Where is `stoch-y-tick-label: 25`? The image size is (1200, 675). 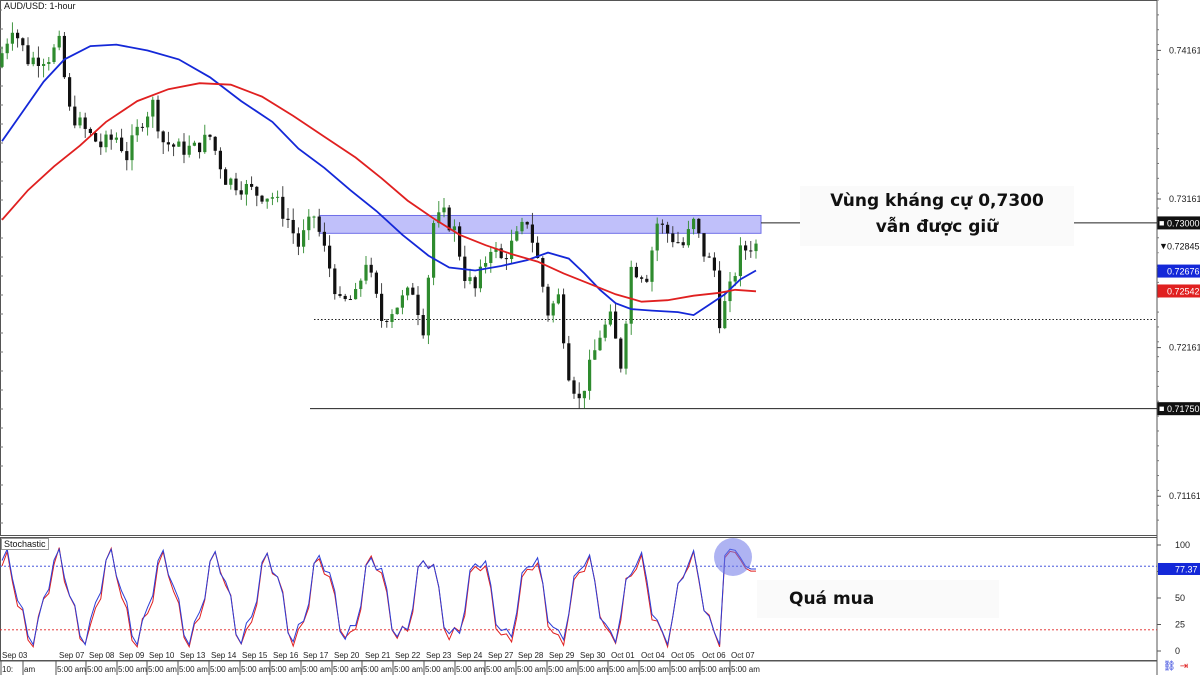
stoch-y-tick-label: 25 is located at coordinates (1180, 625).